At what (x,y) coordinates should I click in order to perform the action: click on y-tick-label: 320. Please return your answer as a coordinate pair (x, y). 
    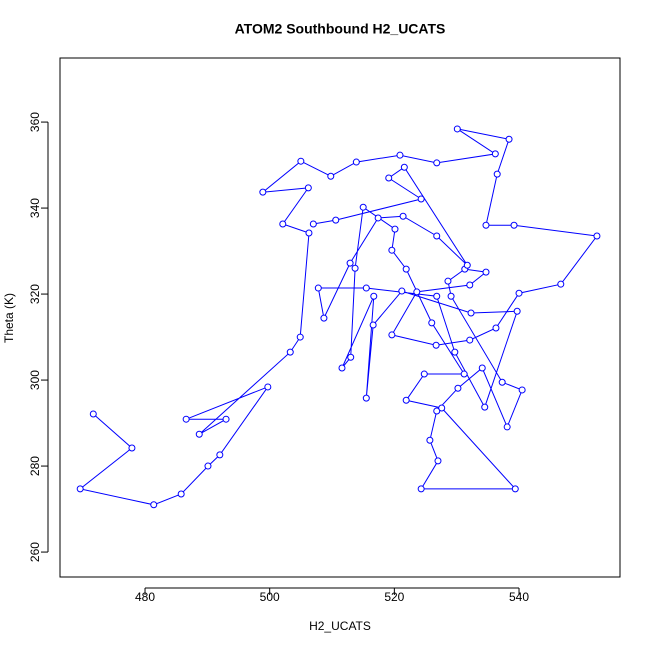
    Looking at the image, I should click on (35, 294).